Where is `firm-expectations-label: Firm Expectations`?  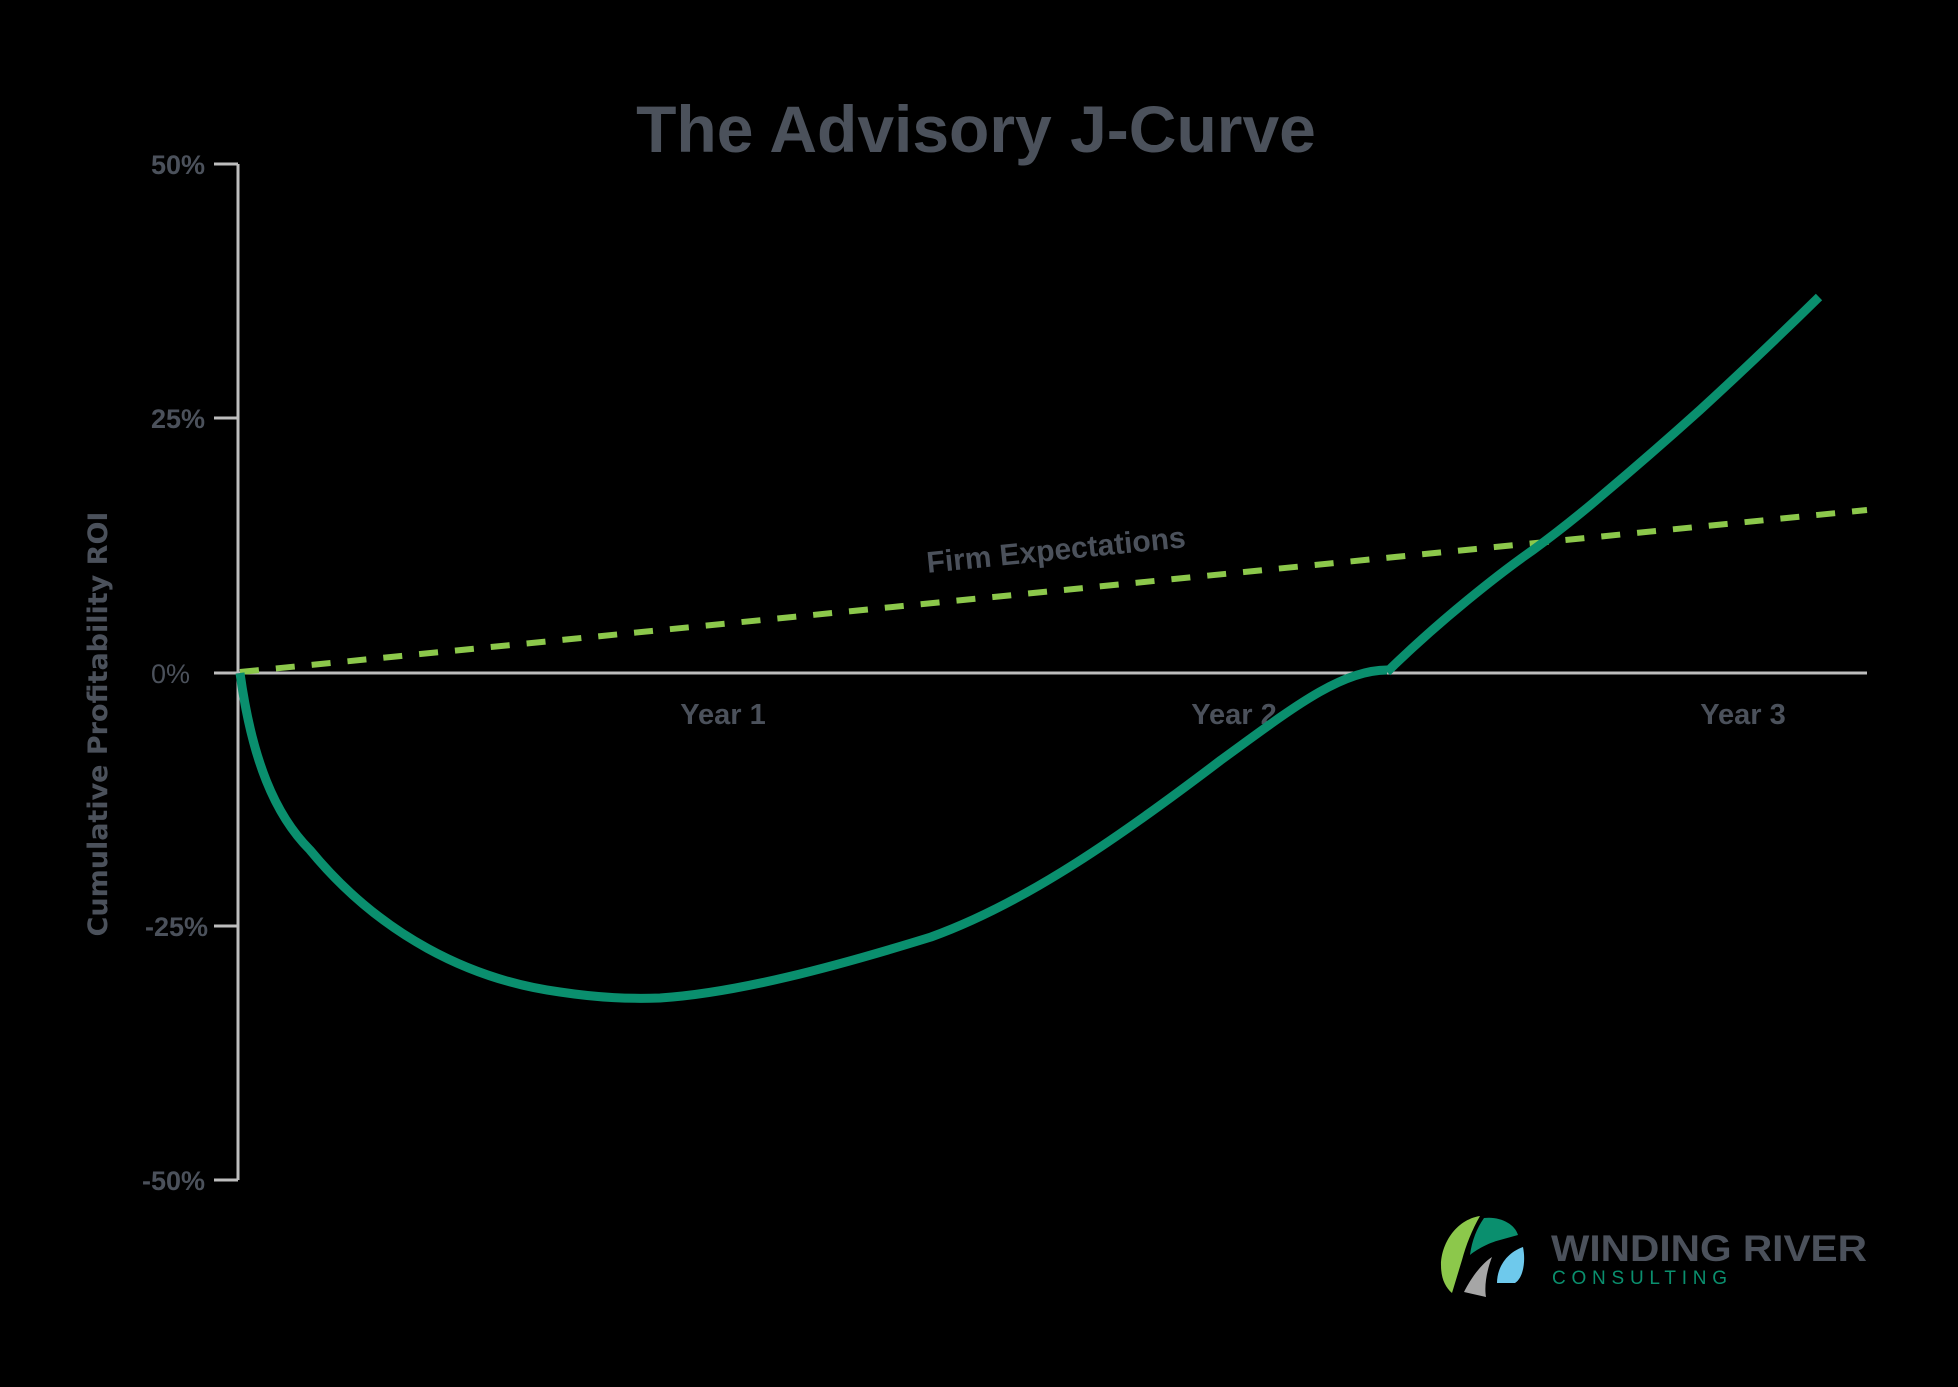
firm-expectations-label: Firm Expectations is located at coordinates (1056, 550).